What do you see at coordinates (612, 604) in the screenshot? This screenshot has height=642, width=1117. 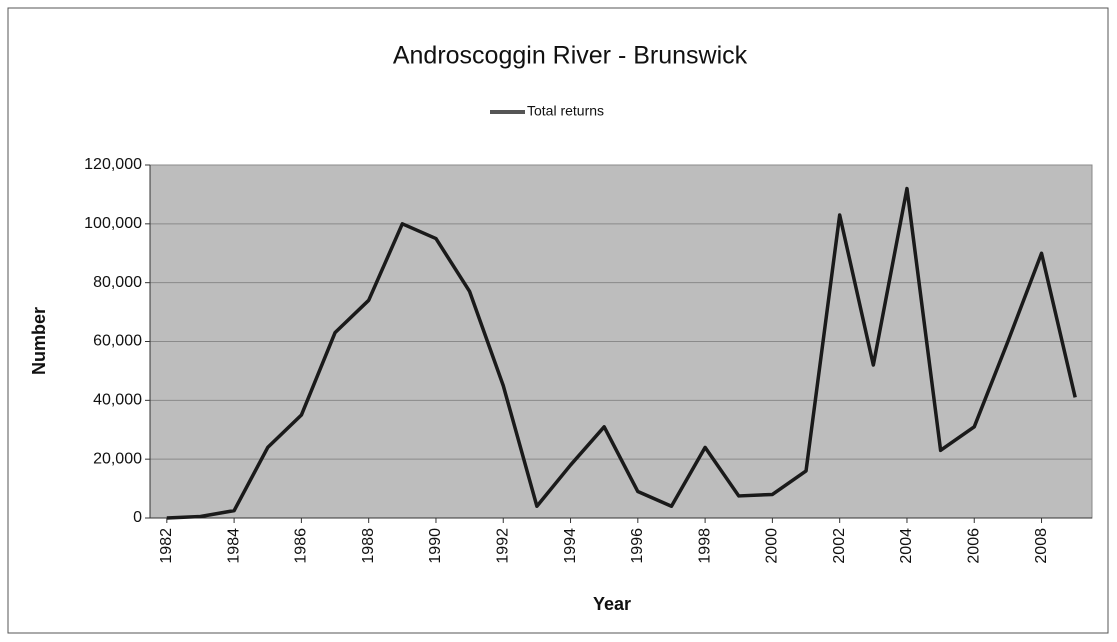 I see `x-axis-title: Year` at bounding box center [612, 604].